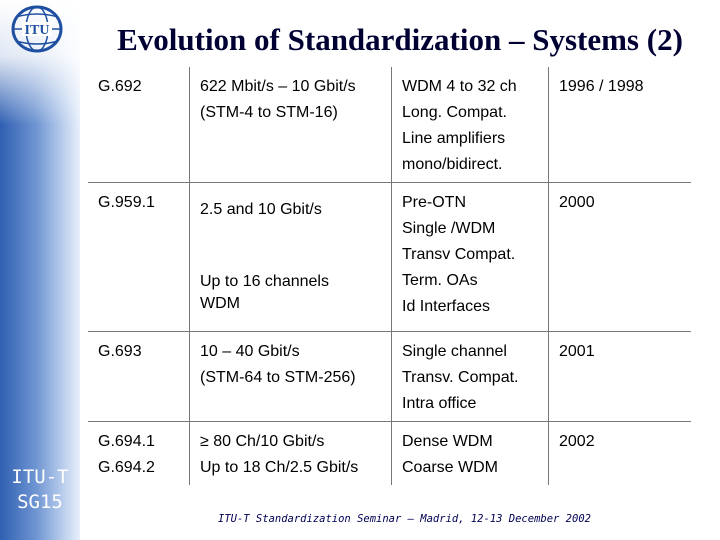  Describe the element at coordinates (619, 257) in the screenshot. I see `year-cell: 2000` at that location.